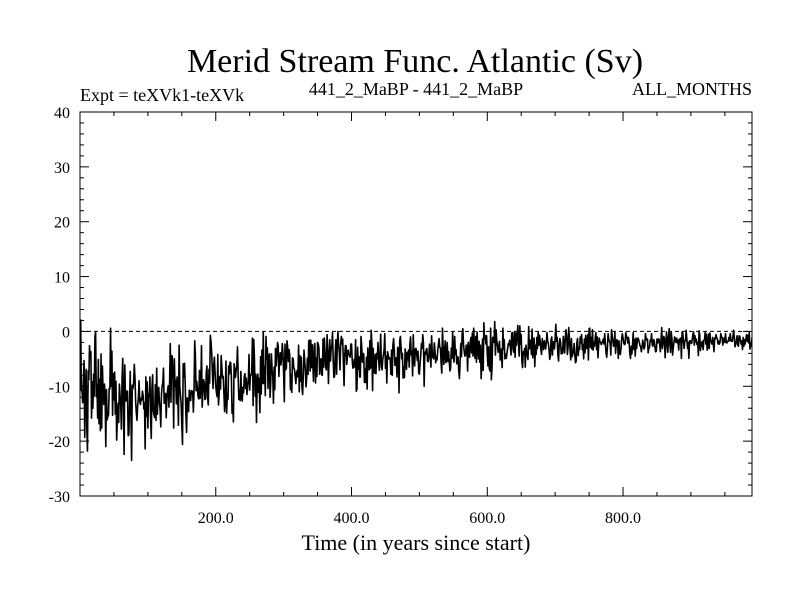 The width and height of the screenshot is (800, 600). Describe the element at coordinates (62, 113) in the screenshot. I see `y-tick-label: 40` at that location.